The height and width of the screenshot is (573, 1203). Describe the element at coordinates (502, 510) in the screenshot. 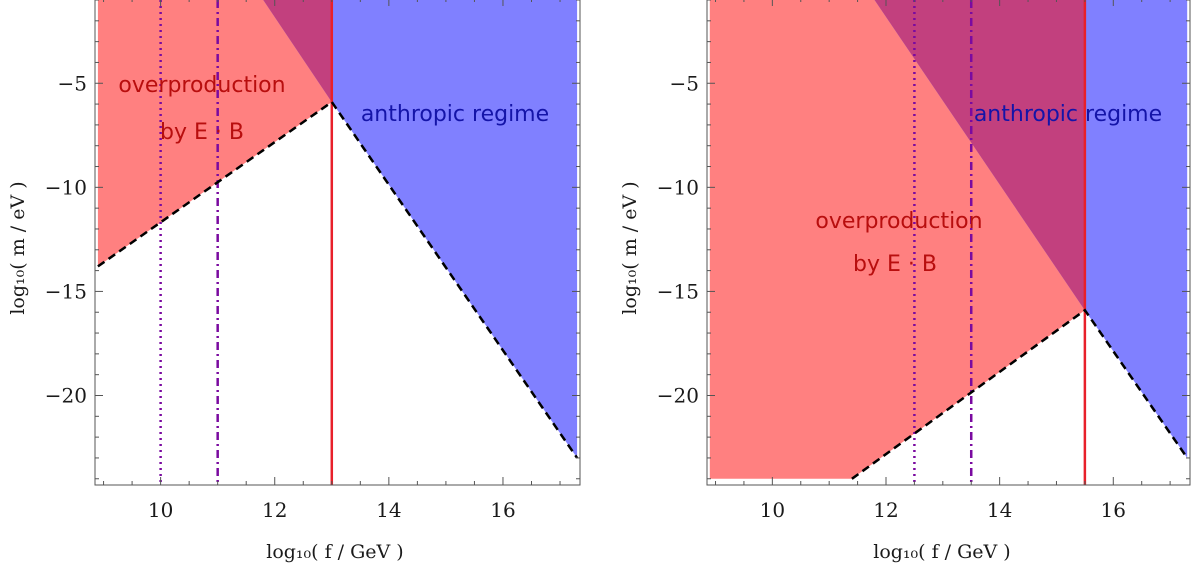

I see `left-x-tick-label: 16` at that location.